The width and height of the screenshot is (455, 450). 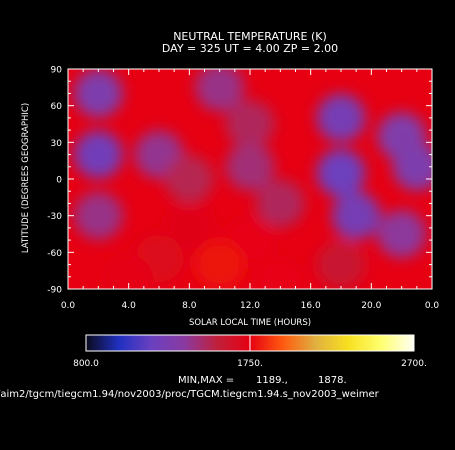 I want to click on colorbar-tick-label: 2700., so click(x=414, y=364).